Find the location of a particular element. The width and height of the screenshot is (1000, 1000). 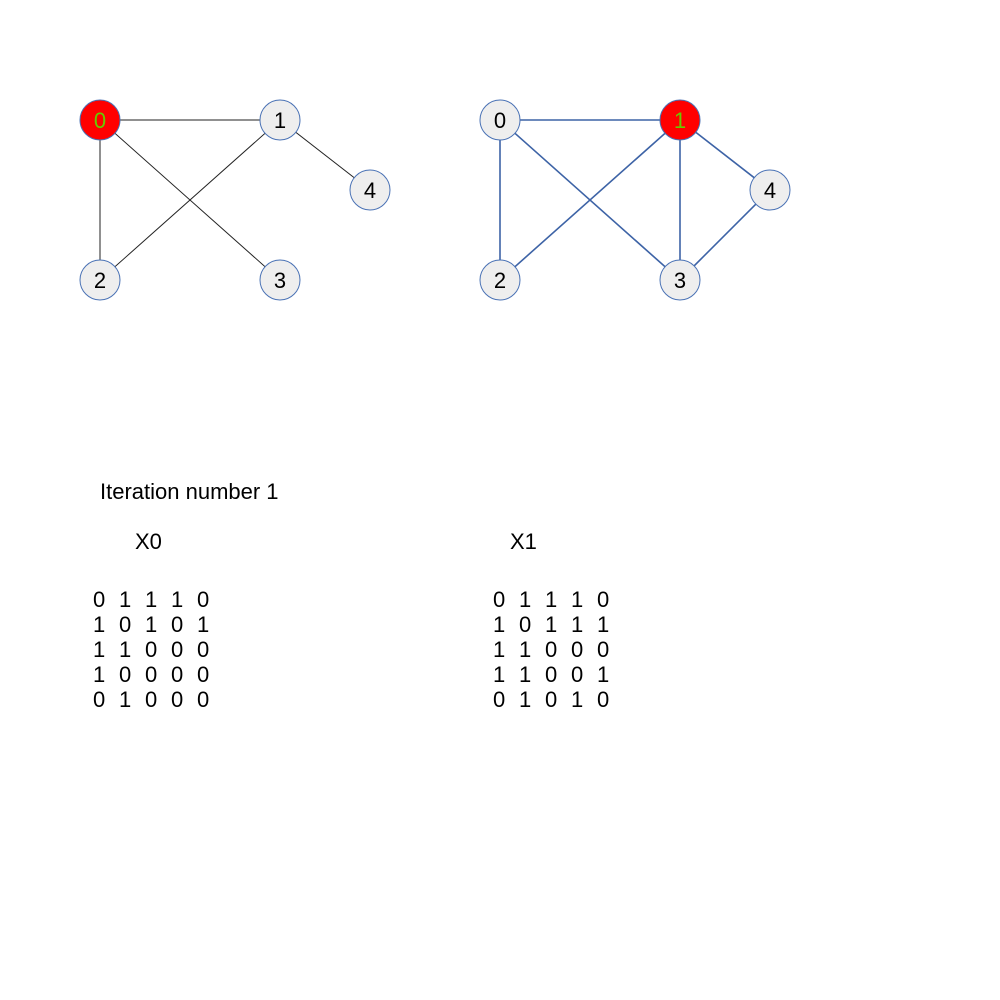

matrix-x0-cell-4-3: 0 is located at coordinates (177, 699).